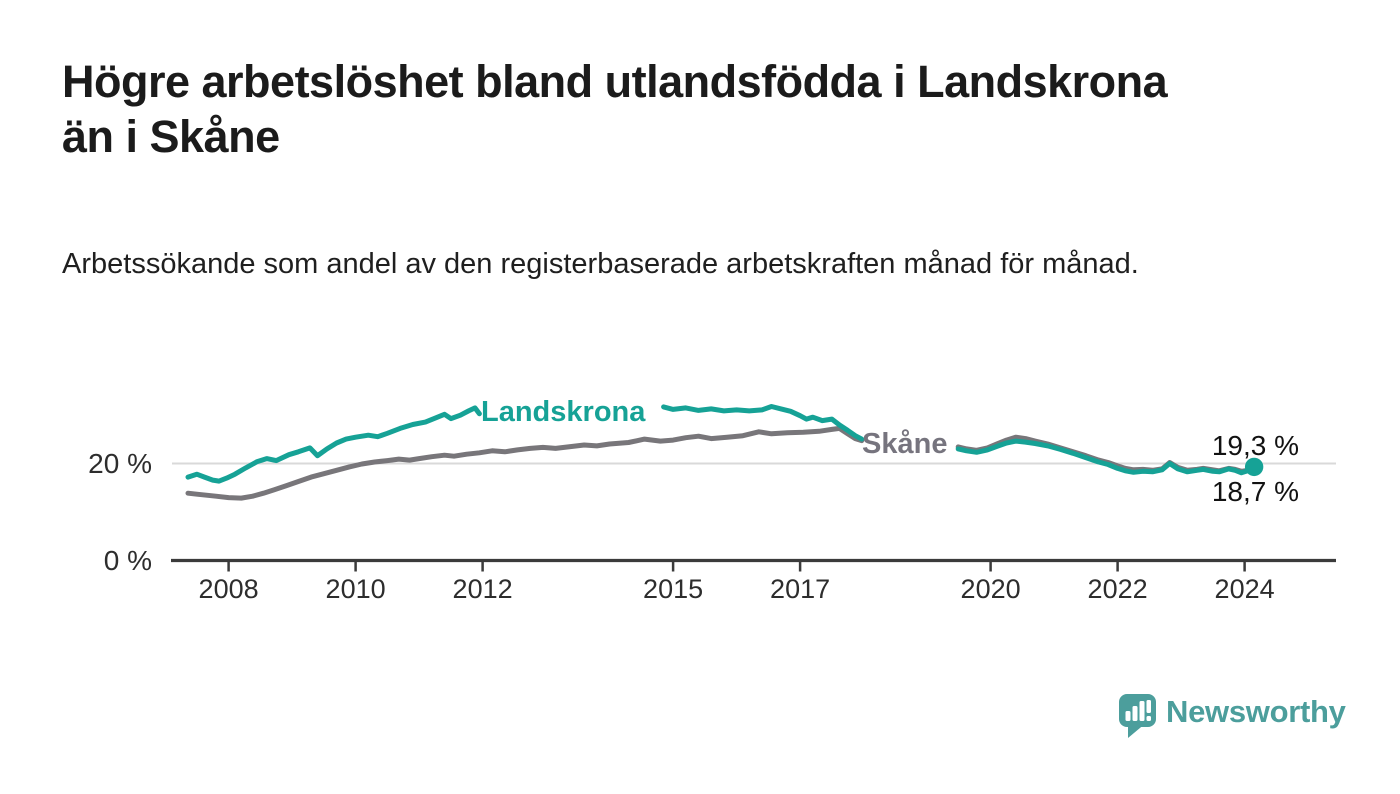 The height and width of the screenshot is (794, 1400). Describe the element at coordinates (905, 444) in the screenshot. I see `series-label-skane: Skåne` at that location.